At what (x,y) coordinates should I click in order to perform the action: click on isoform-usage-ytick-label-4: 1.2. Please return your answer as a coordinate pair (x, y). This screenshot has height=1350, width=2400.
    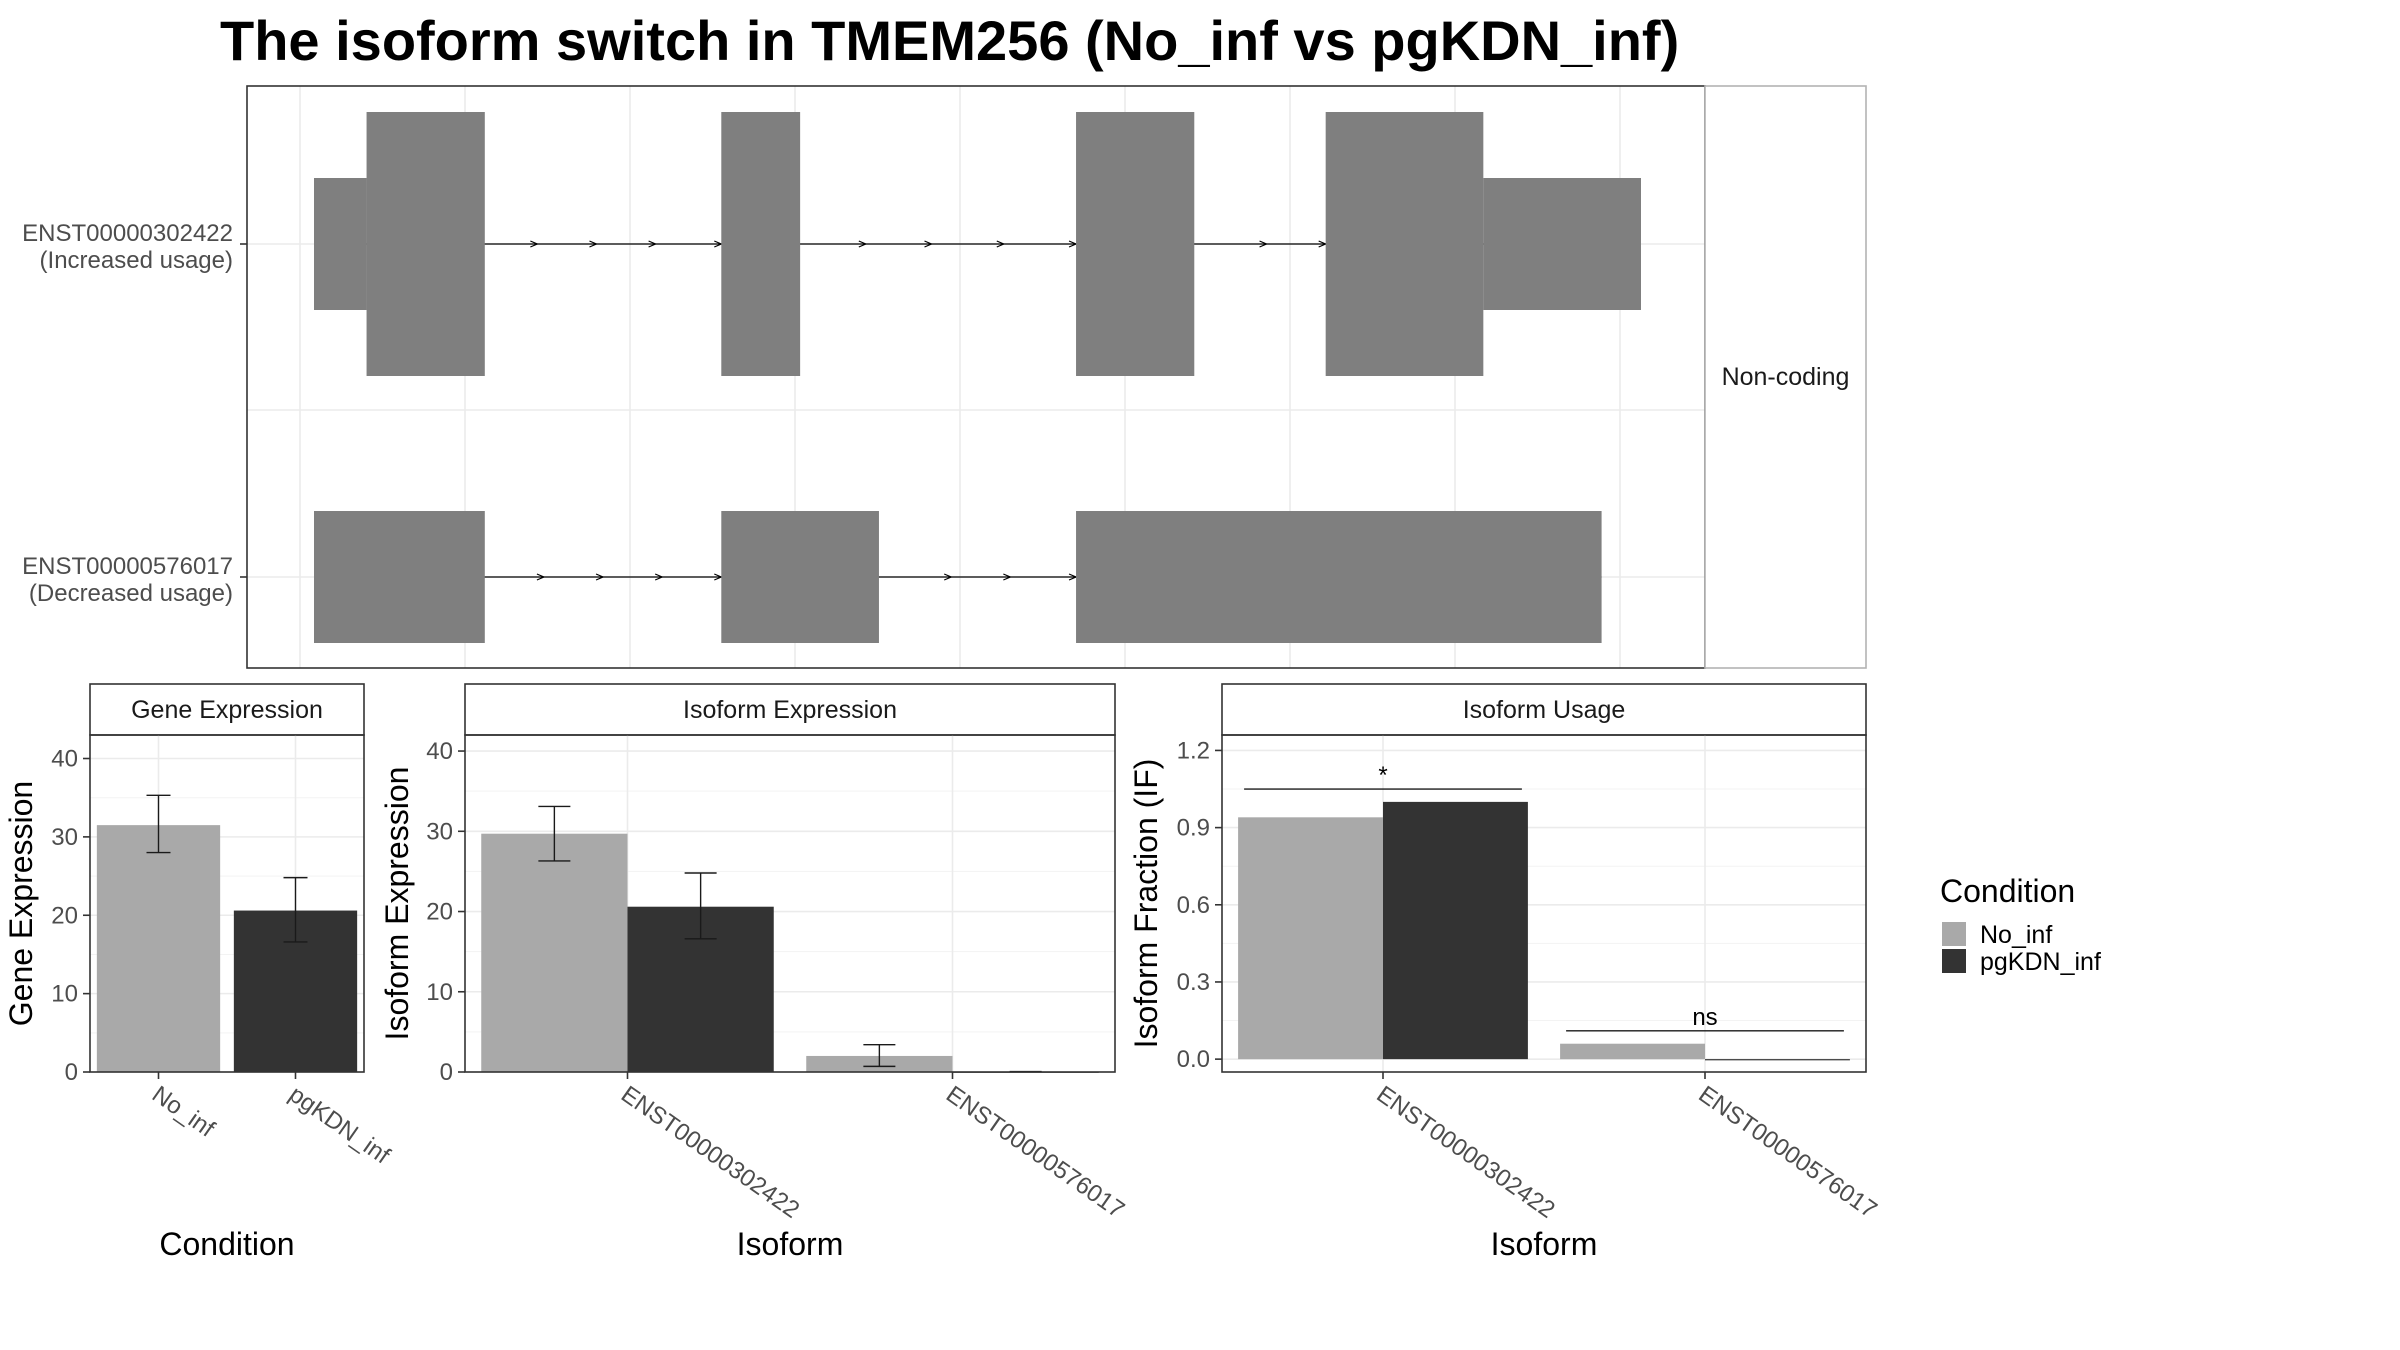
    Looking at the image, I should click on (1193, 750).